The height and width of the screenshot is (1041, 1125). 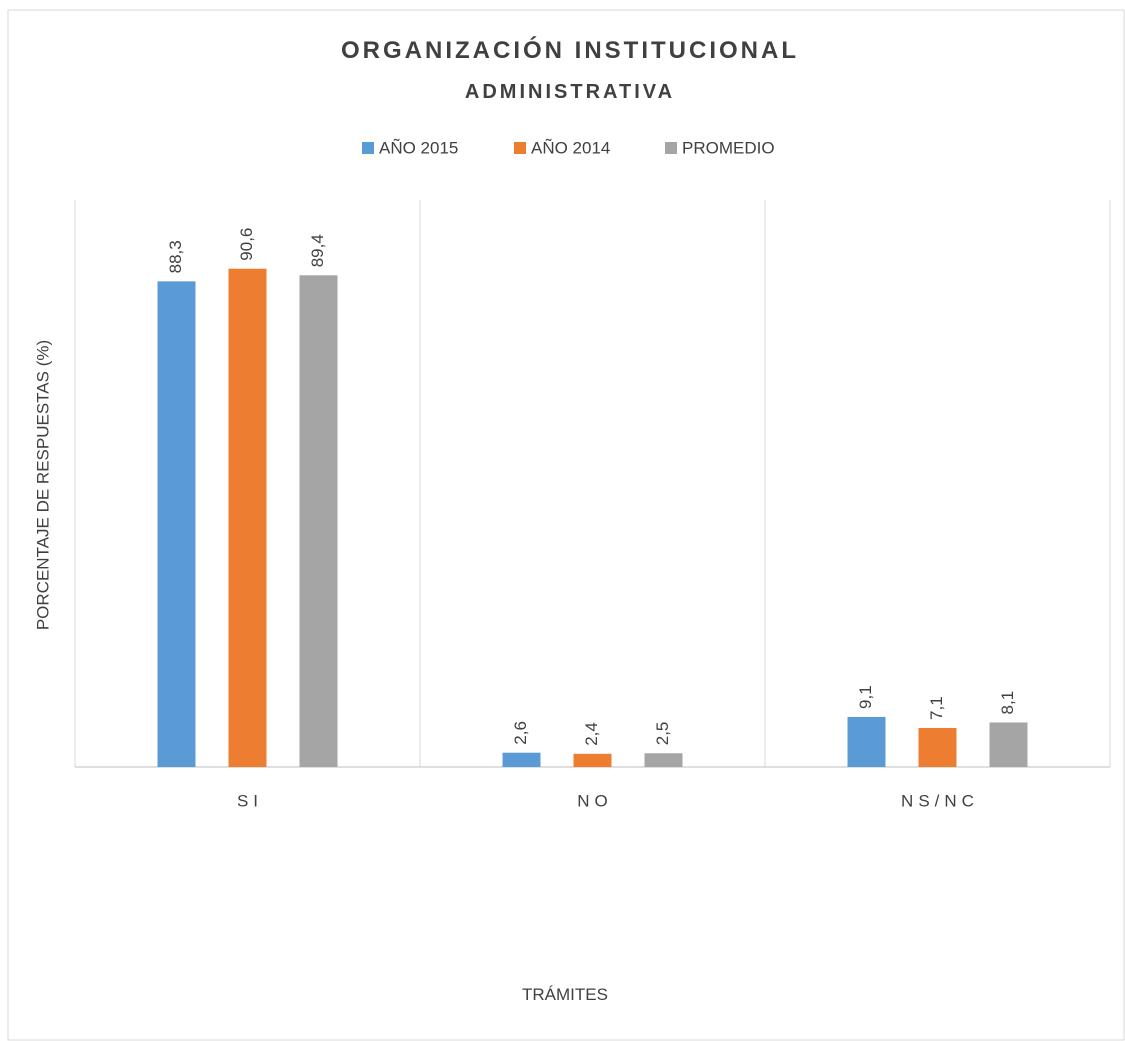 I want to click on data-label: 8,1, so click(x=1007, y=703).